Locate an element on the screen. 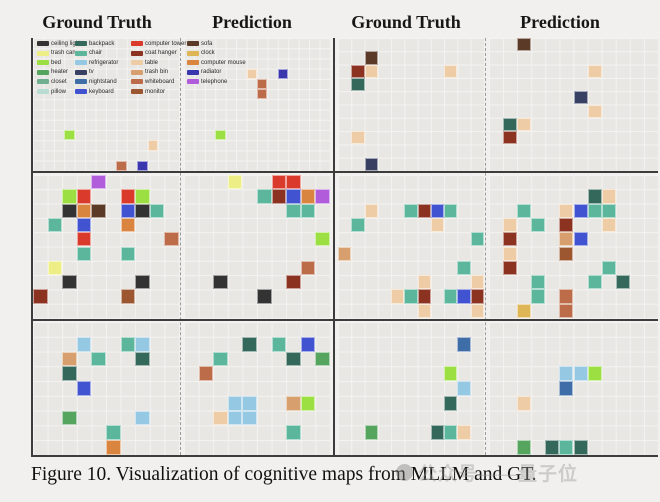 This screenshot has height=502, width=660. legend-label: computer mouse is located at coordinates (223, 62).